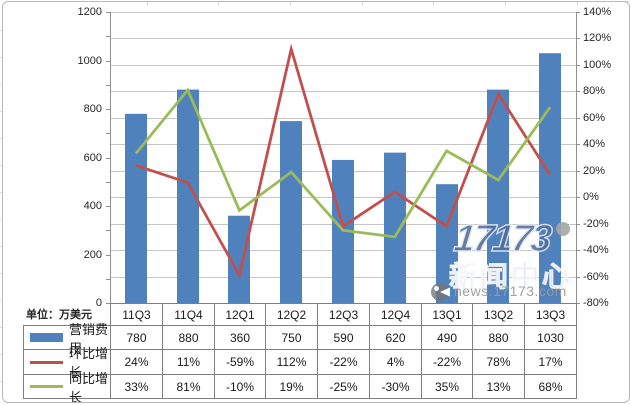 Image resolution: width=631 pixels, height=405 pixels. What do you see at coordinates (188, 196) in the screenshot?
I see `bar-11Q4` at bounding box center [188, 196].